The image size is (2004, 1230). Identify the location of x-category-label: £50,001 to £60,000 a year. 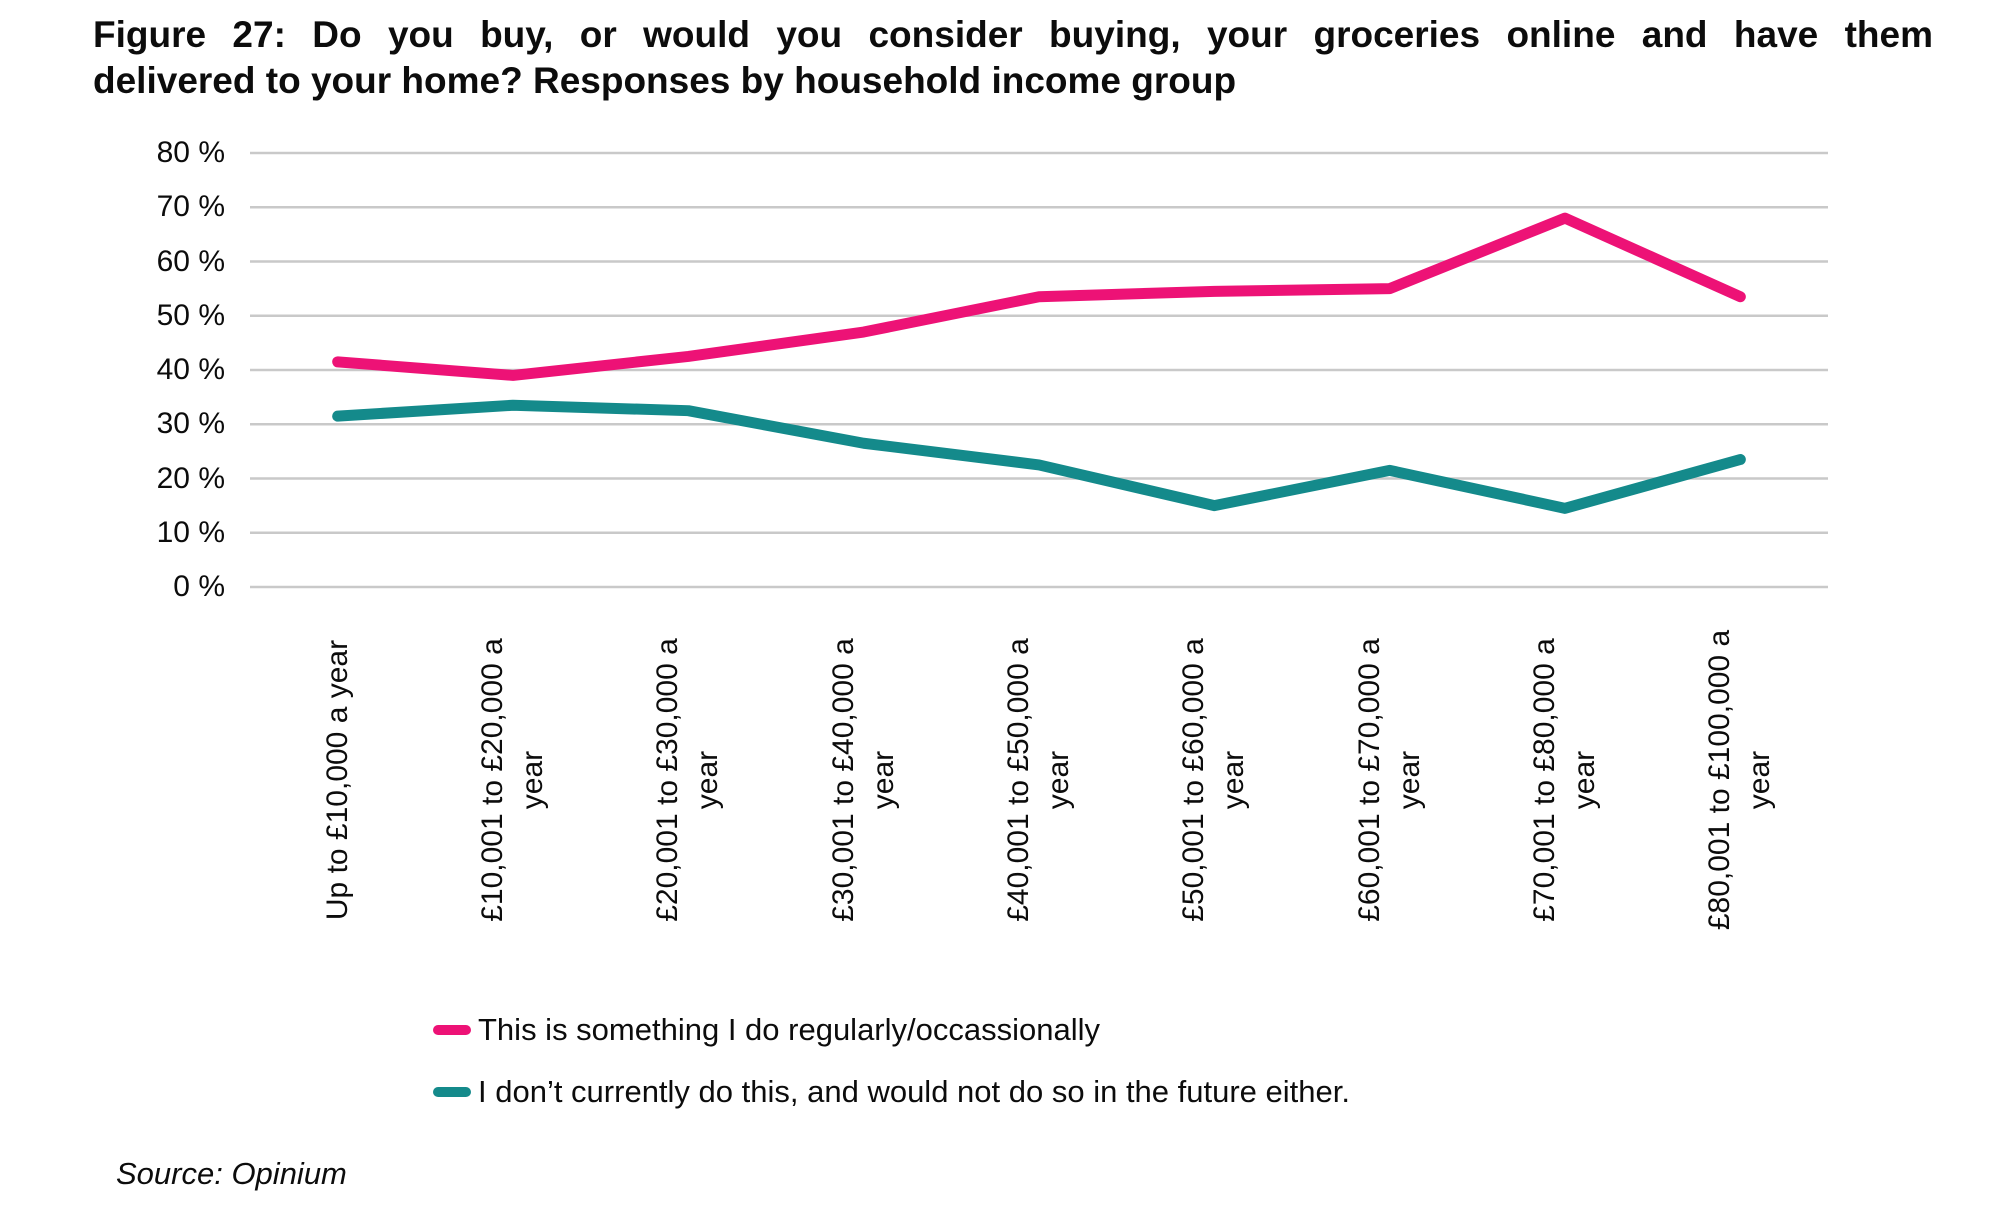
(1214, 780).